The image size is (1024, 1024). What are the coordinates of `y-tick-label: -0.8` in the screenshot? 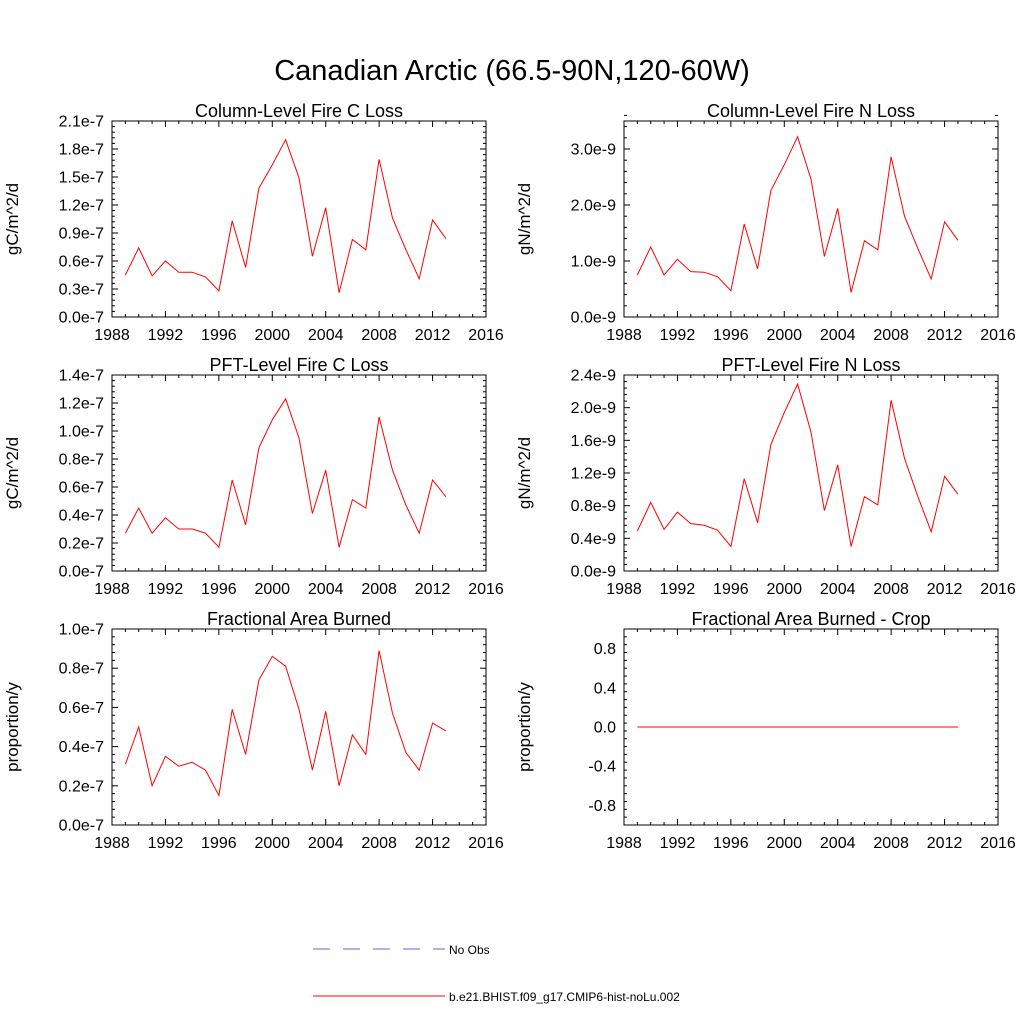 It's located at (602, 806).